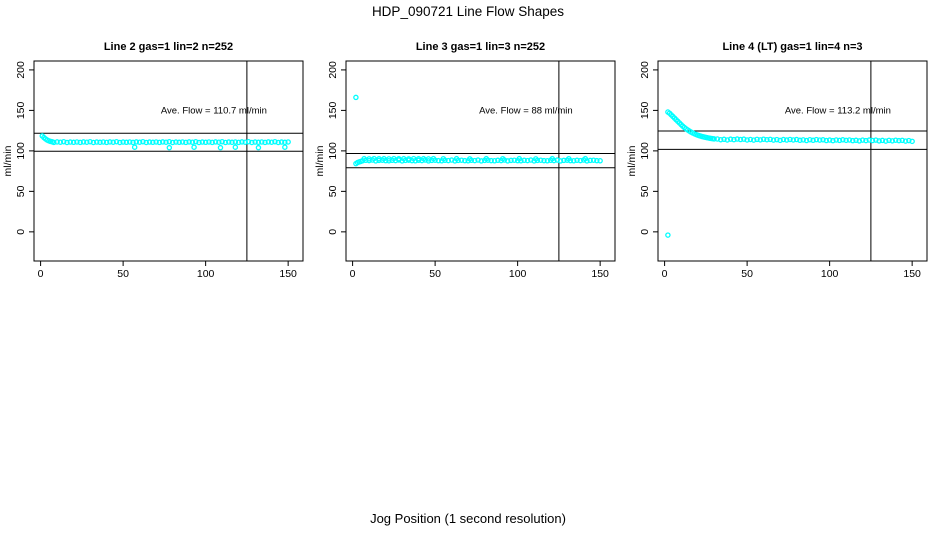 The image size is (936, 540). I want to click on x-tick-label: 100, so click(518, 274).